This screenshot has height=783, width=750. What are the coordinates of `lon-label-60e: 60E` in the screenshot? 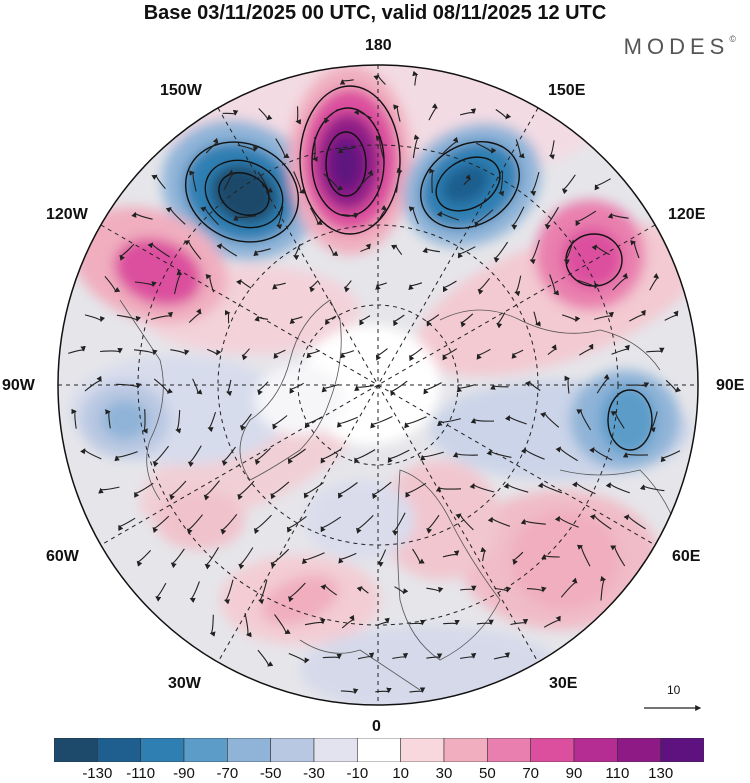 It's located at (686, 556).